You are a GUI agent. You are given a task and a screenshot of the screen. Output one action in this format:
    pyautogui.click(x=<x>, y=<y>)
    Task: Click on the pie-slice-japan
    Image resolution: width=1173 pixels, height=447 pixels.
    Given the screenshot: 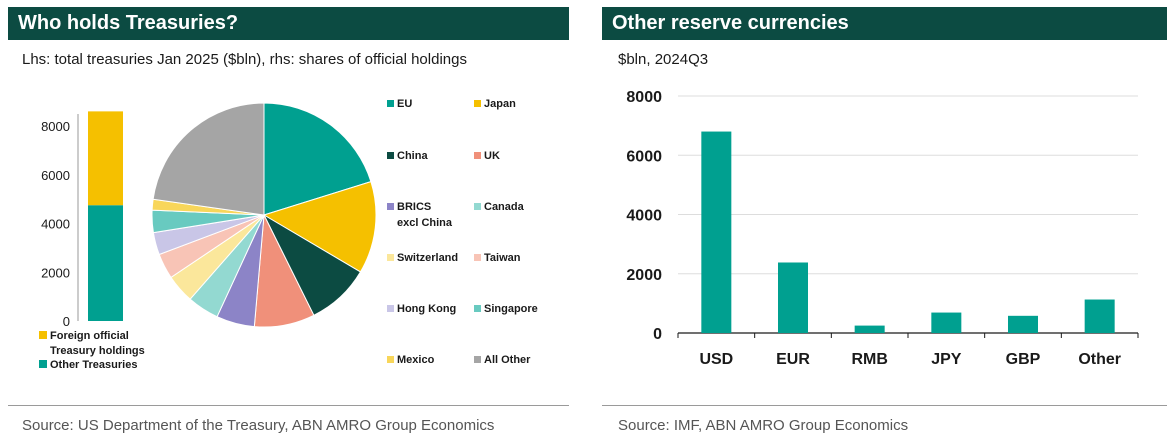 What is the action you would take?
    pyautogui.click(x=319, y=226)
    